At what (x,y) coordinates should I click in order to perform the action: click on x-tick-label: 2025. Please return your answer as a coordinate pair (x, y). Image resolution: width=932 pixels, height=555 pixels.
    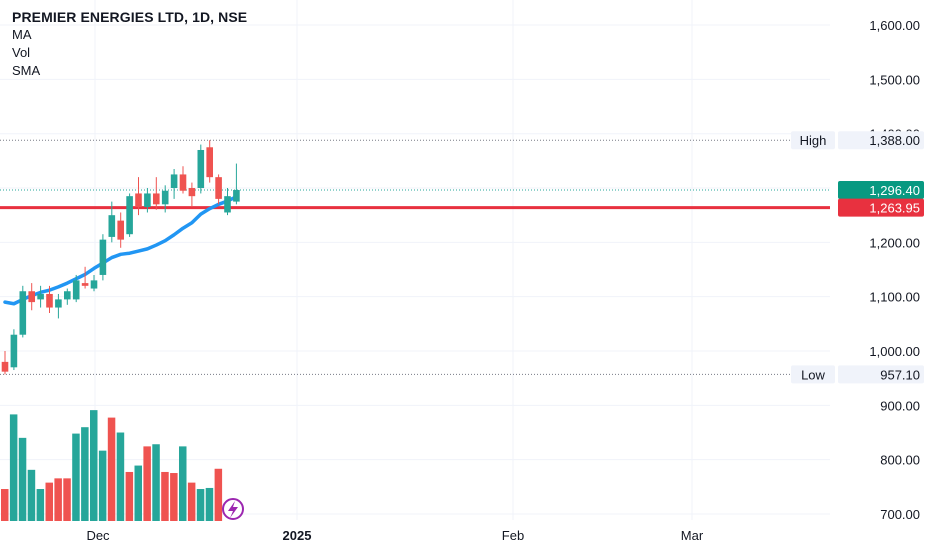
    Looking at the image, I should click on (297, 535).